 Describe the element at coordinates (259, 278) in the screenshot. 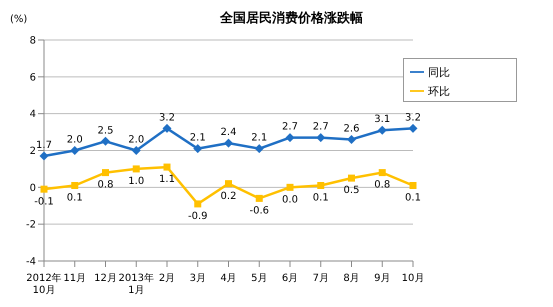

I see `x-tick-label: 5月` at that location.